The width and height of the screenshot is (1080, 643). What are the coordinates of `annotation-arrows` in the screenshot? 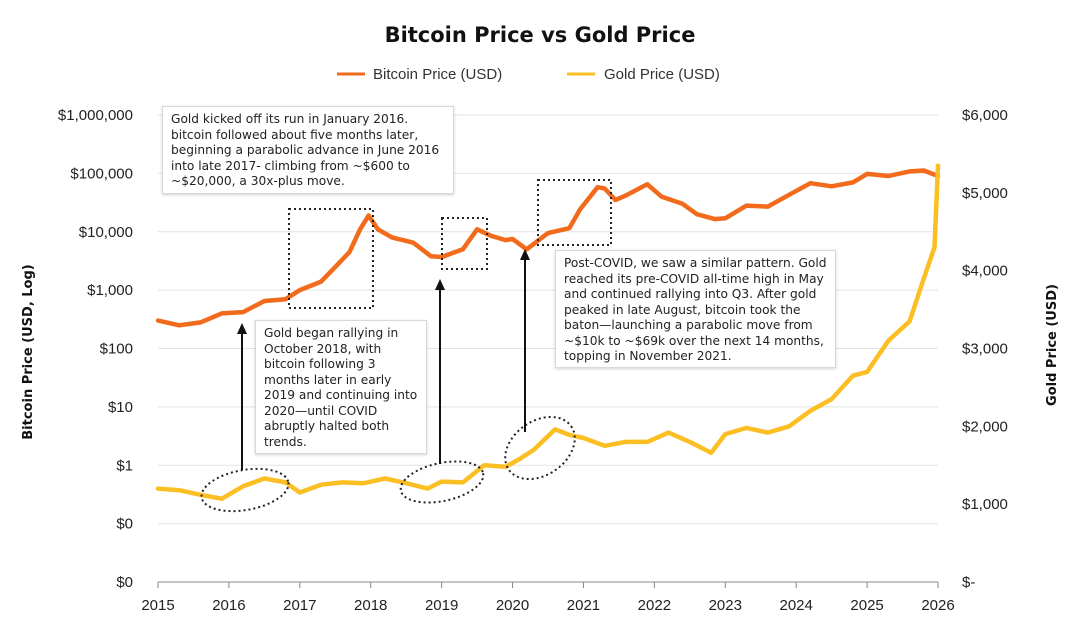 It's located at (383, 359).